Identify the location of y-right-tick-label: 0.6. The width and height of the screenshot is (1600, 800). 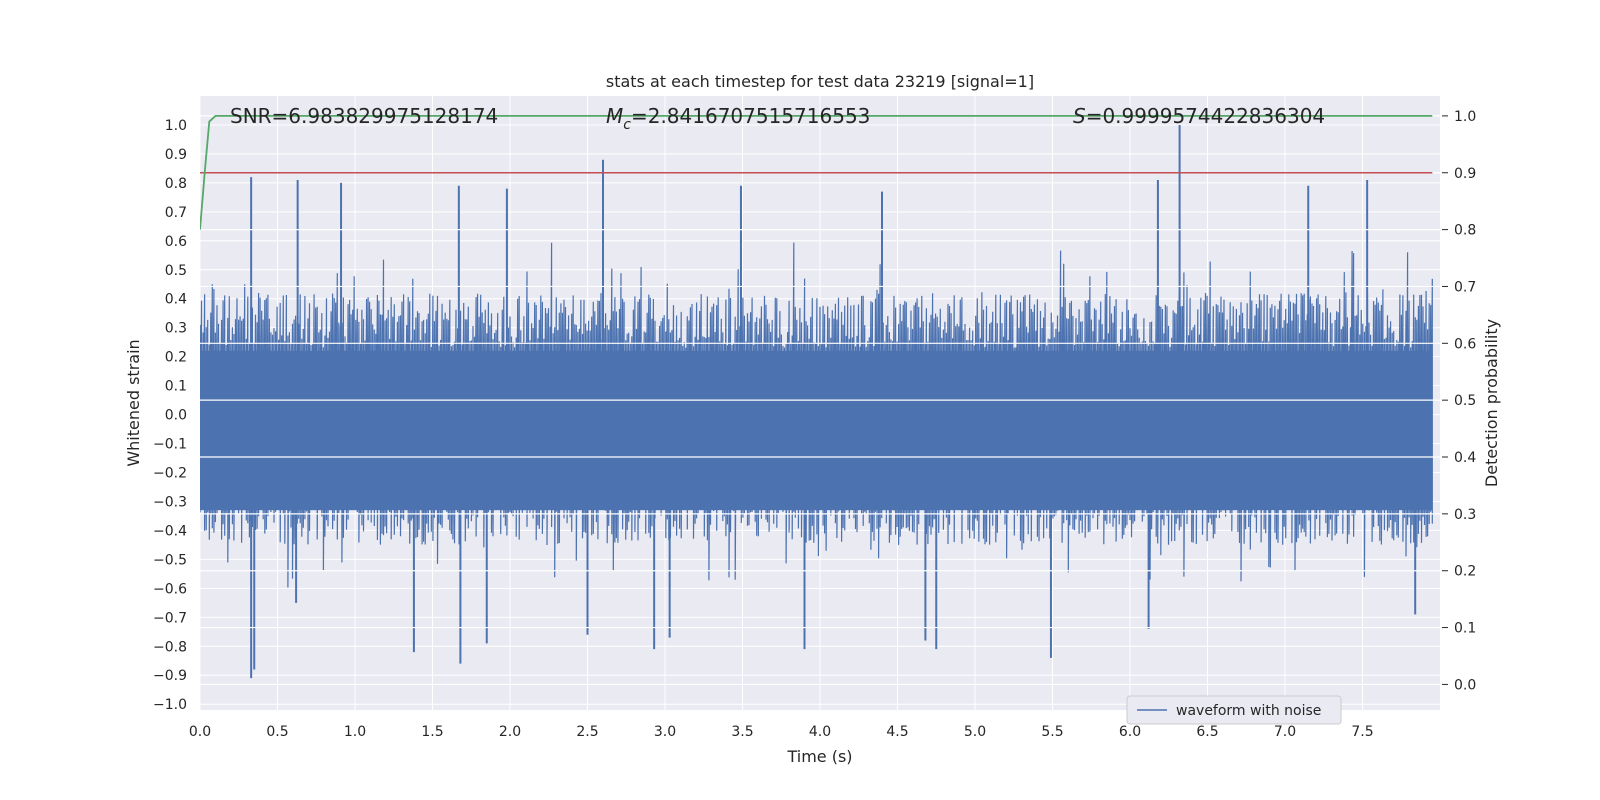
(1465, 344).